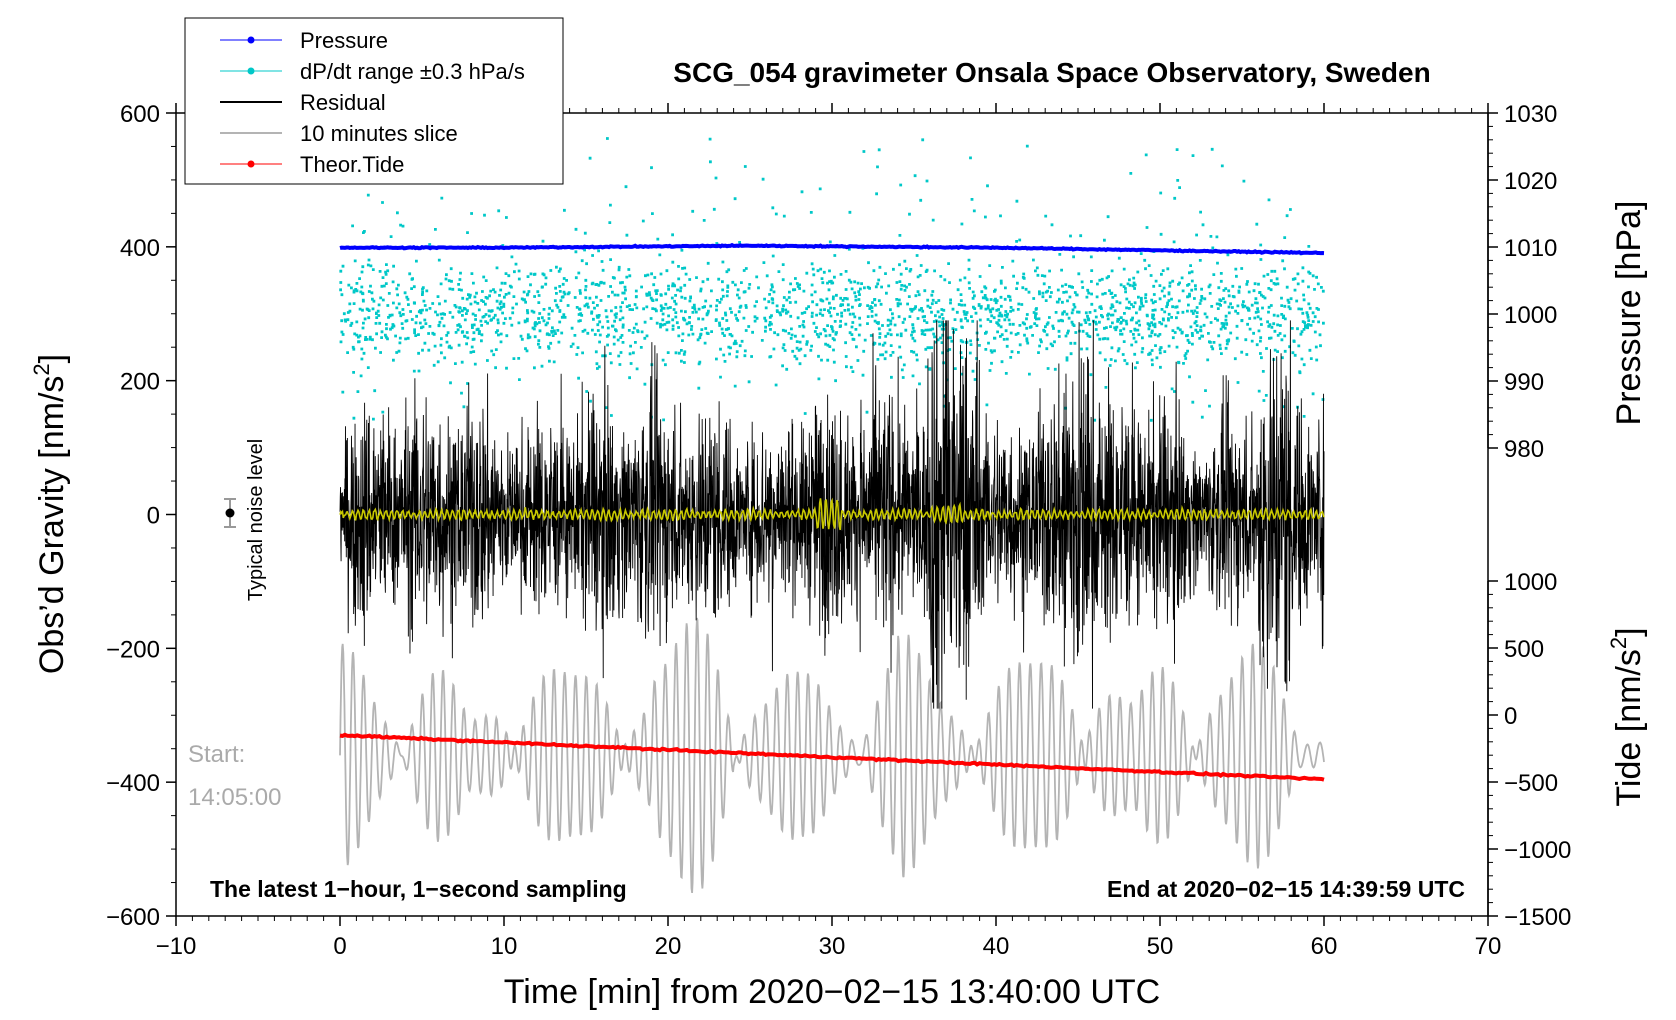 The width and height of the screenshot is (1676, 1020). I want to click on x-tick-label: 0, so click(339, 946).